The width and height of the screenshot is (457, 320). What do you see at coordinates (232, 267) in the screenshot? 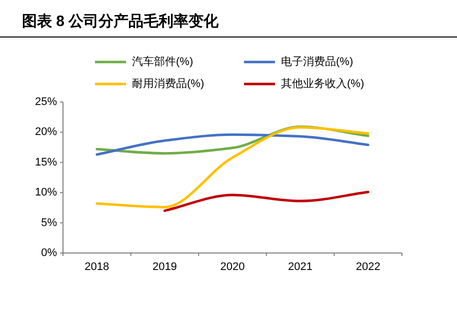
I see `x-tick-label: 2020` at bounding box center [232, 267].